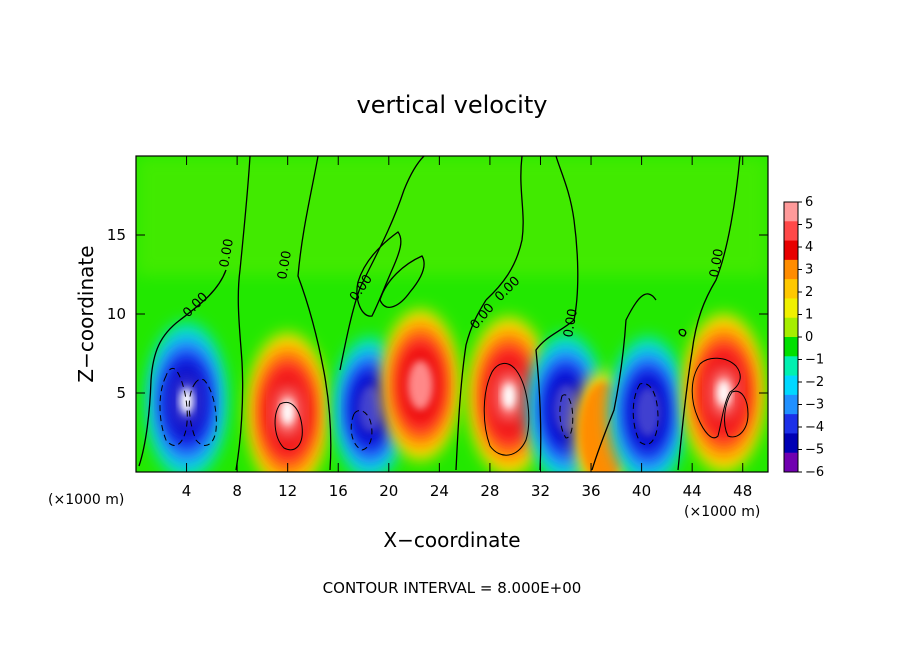  What do you see at coordinates (809, 292) in the screenshot?
I see `colorbar-label-4: 2` at bounding box center [809, 292].